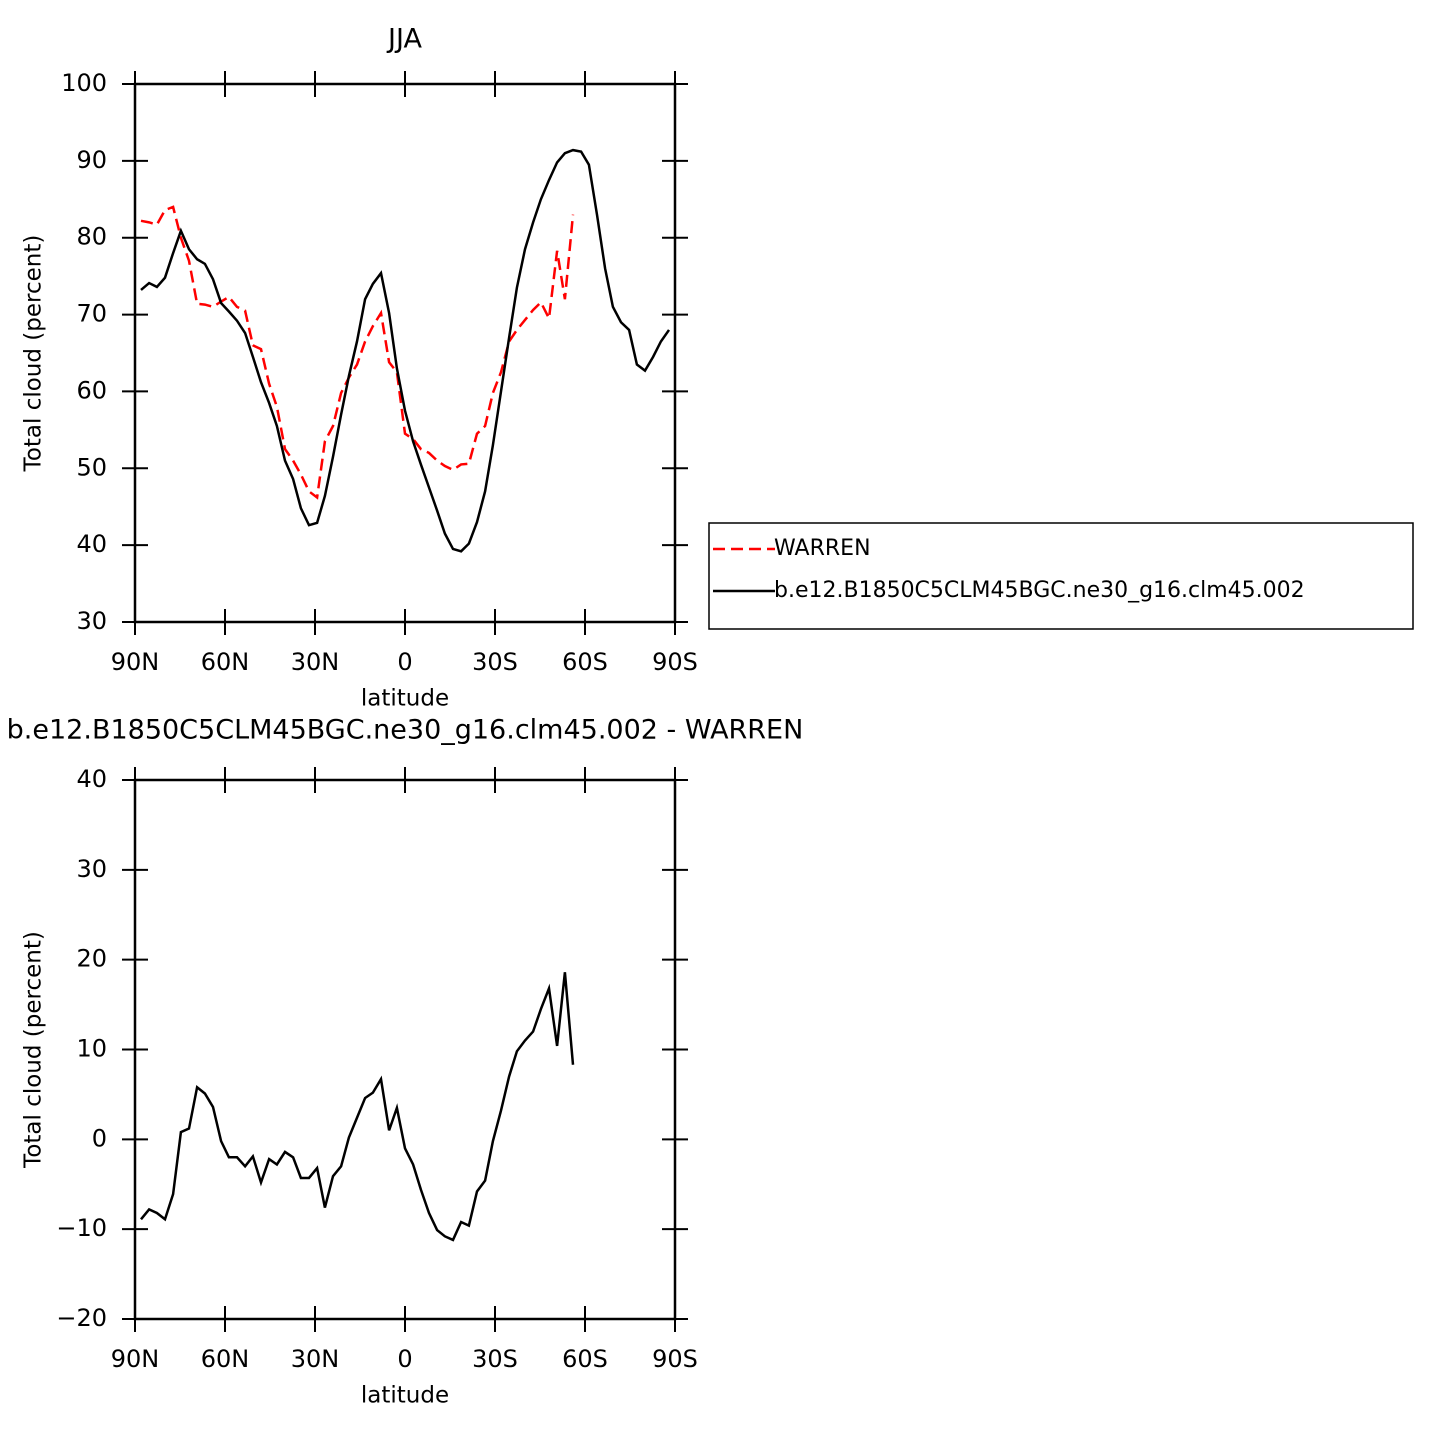 This screenshot has width=1433, height=1431. I want to click on y-tick-label: 80, so click(91, 237).